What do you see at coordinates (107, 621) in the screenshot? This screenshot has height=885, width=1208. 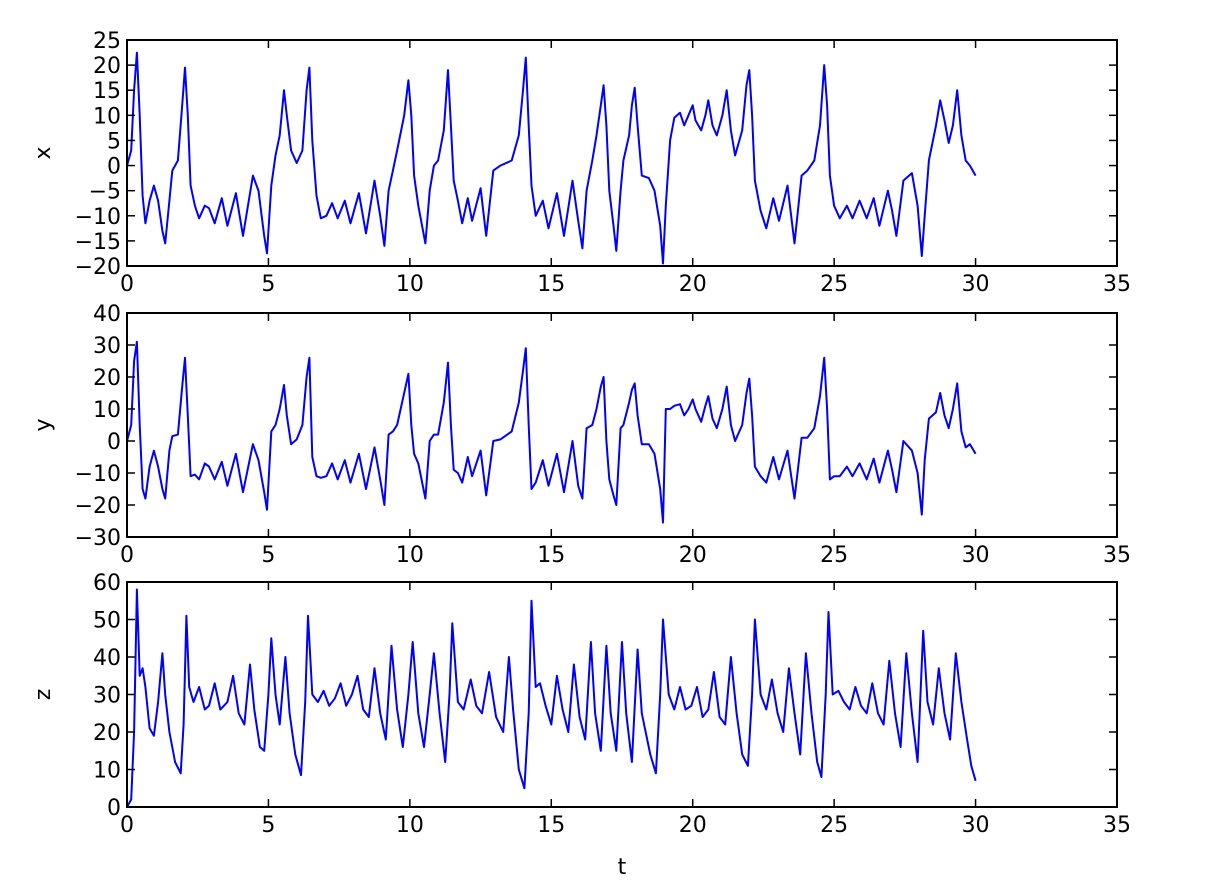 I see `y-tick-label: 50` at bounding box center [107, 621].